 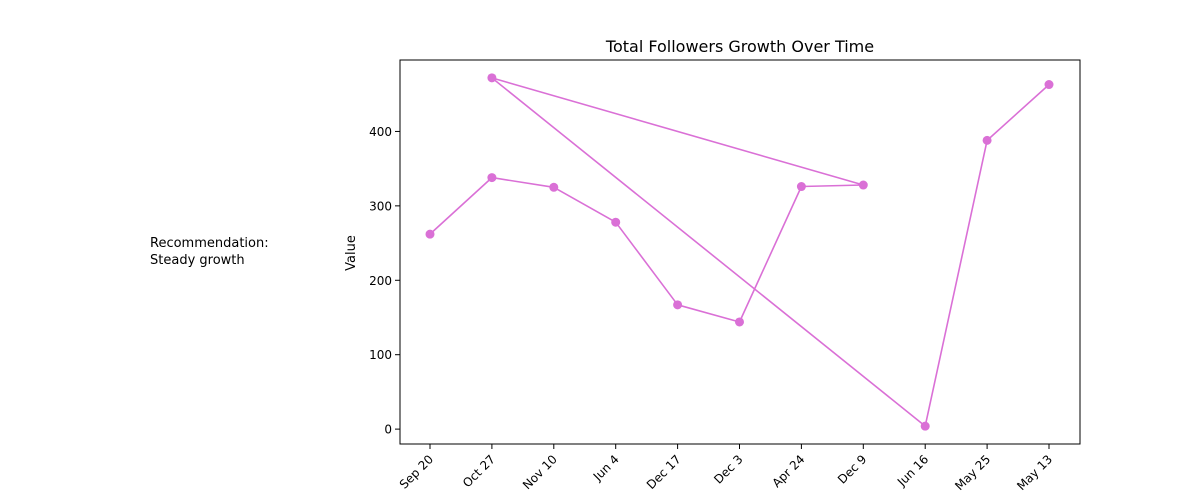 I want to click on y-axis-label: Value, so click(x=351, y=253).